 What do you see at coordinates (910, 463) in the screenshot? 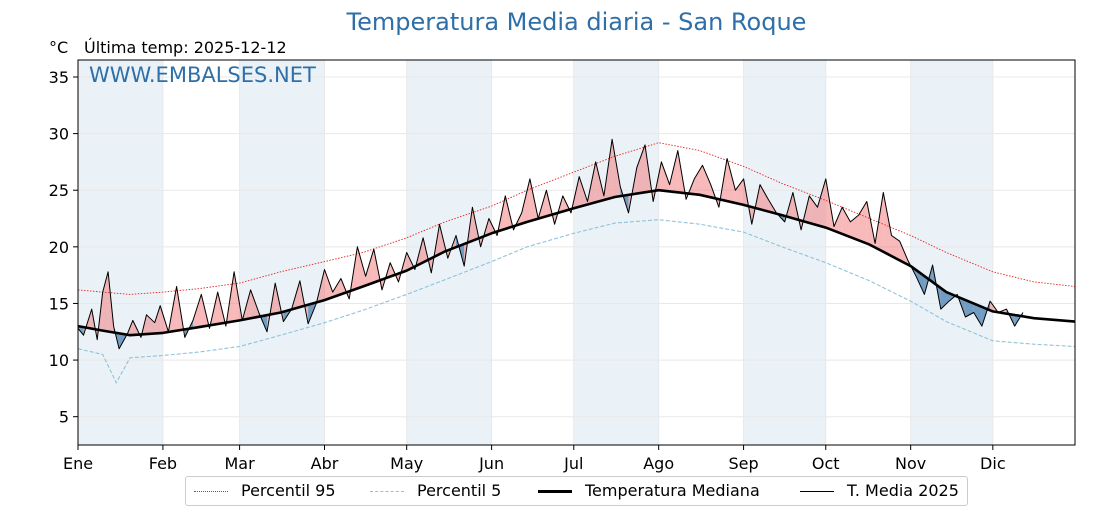
I see `x-tick-label: Nov` at bounding box center [910, 463].